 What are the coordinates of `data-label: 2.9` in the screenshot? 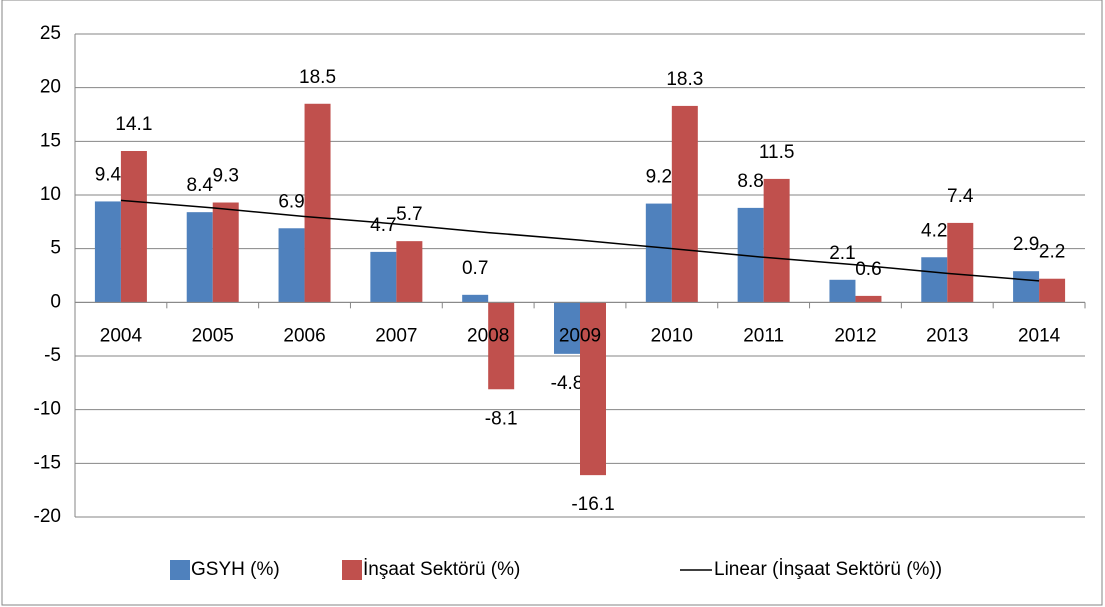 It's located at (1026, 244).